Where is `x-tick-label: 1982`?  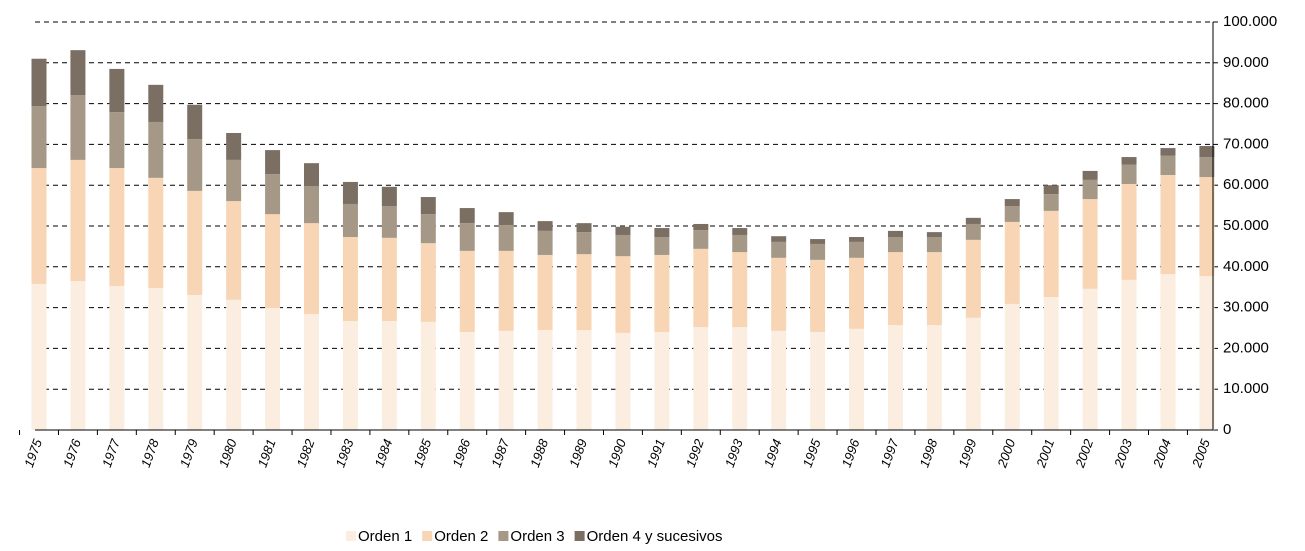 x-tick-label: 1982 is located at coordinates (306, 452).